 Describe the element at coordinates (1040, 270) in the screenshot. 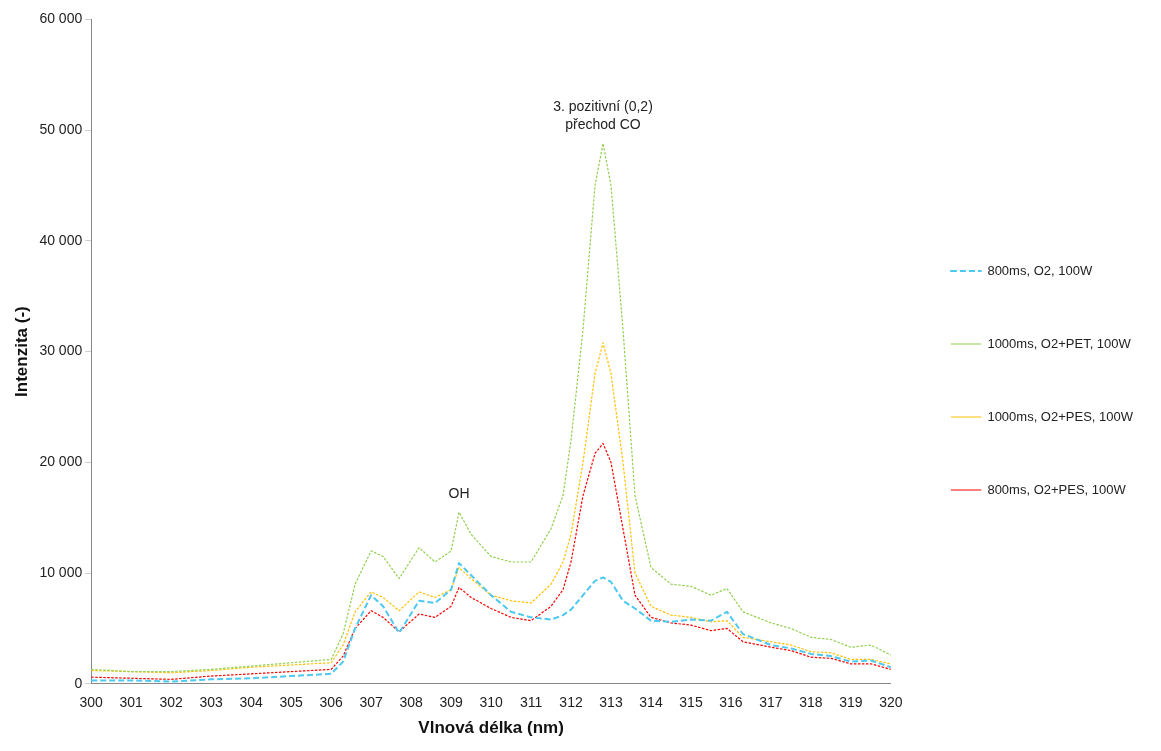

I see `legend-label: 800ms, O2, 100W` at that location.